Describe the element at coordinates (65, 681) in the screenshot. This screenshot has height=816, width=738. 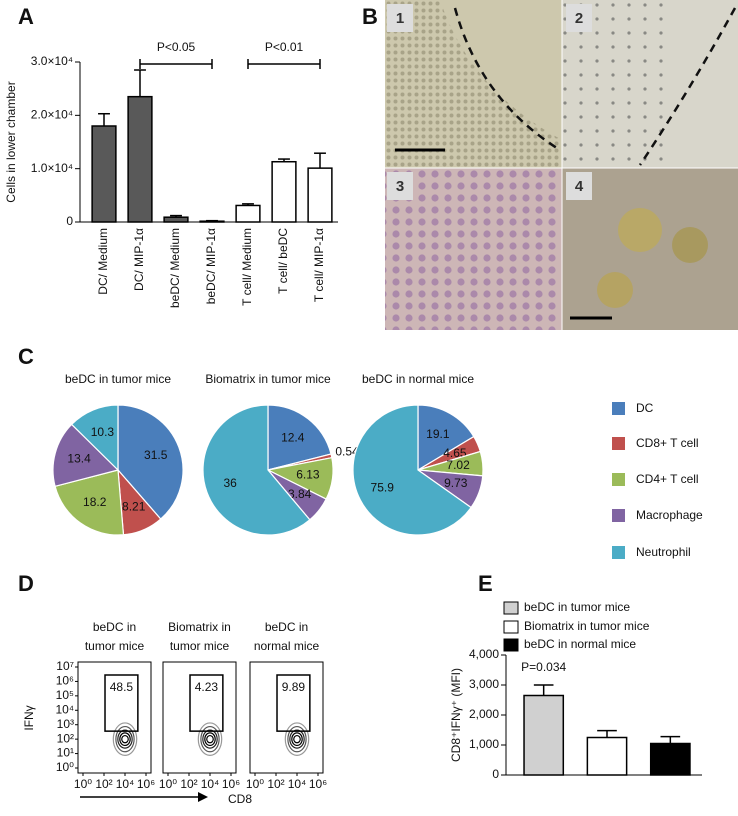
I see `y-tick-label: 10⁶` at that location.